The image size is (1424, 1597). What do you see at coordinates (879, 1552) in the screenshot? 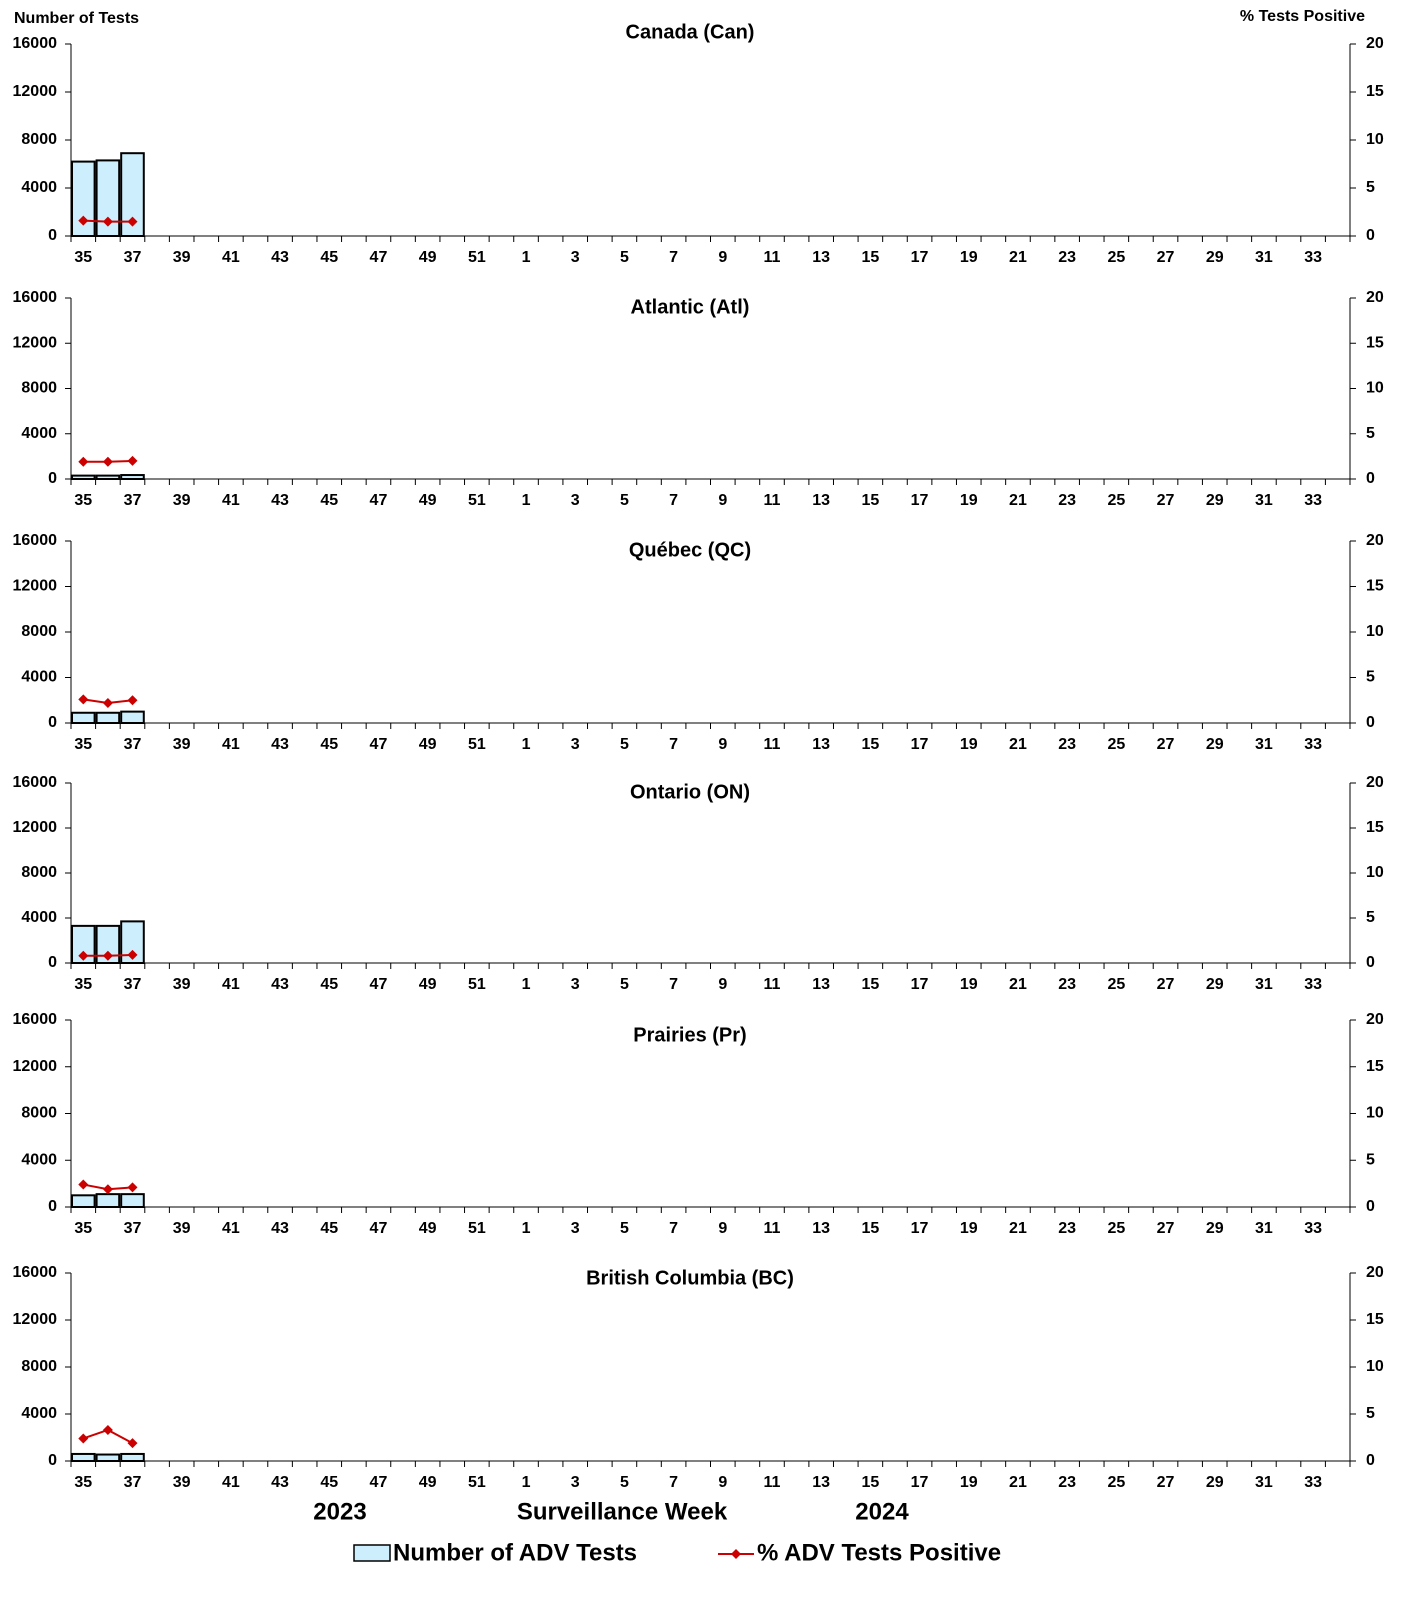
I see `legend-label: % ADV Tests Positive` at bounding box center [879, 1552].